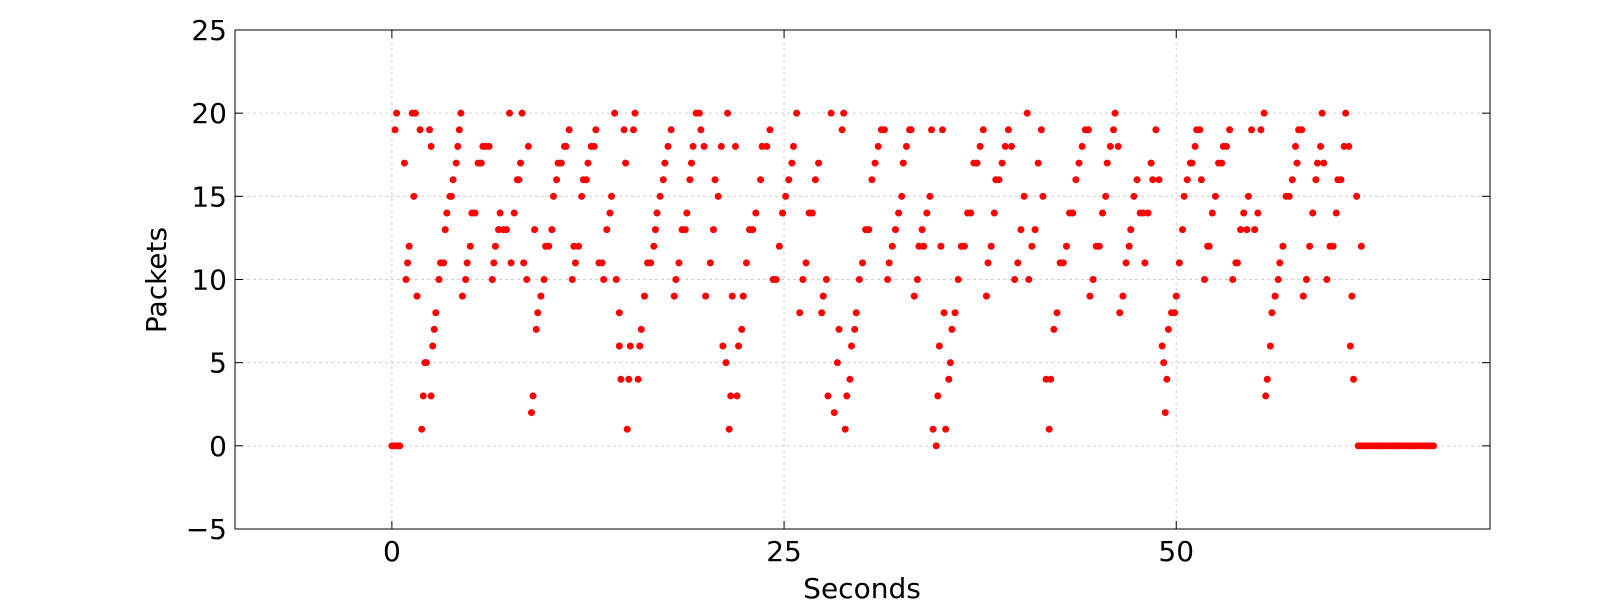 The image size is (1600, 600). Describe the element at coordinates (392, 551) in the screenshot. I see `x-tick-label: 0` at that location.